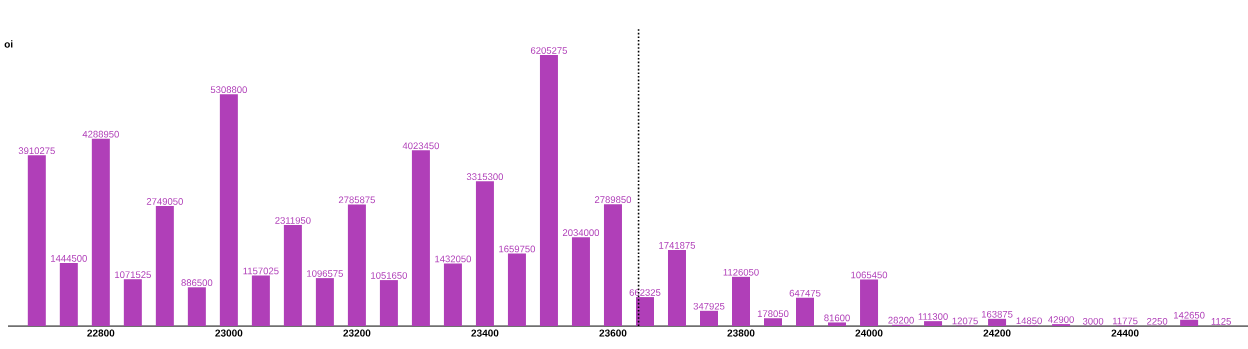 The height and width of the screenshot is (349, 1248). Describe the element at coordinates (677, 245) in the screenshot. I see `data-label: 1741875` at that location.